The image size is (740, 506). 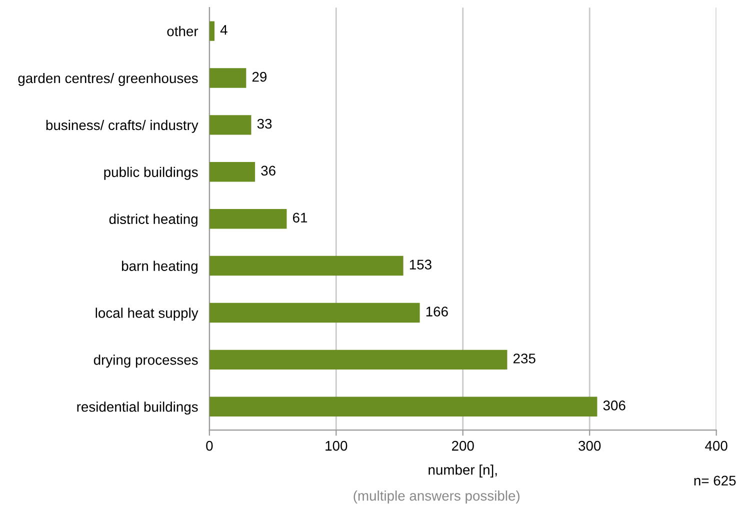 What do you see at coordinates (209, 445) in the screenshot?
I see `x-tick-label: 0` at bounding box center [209, 445].